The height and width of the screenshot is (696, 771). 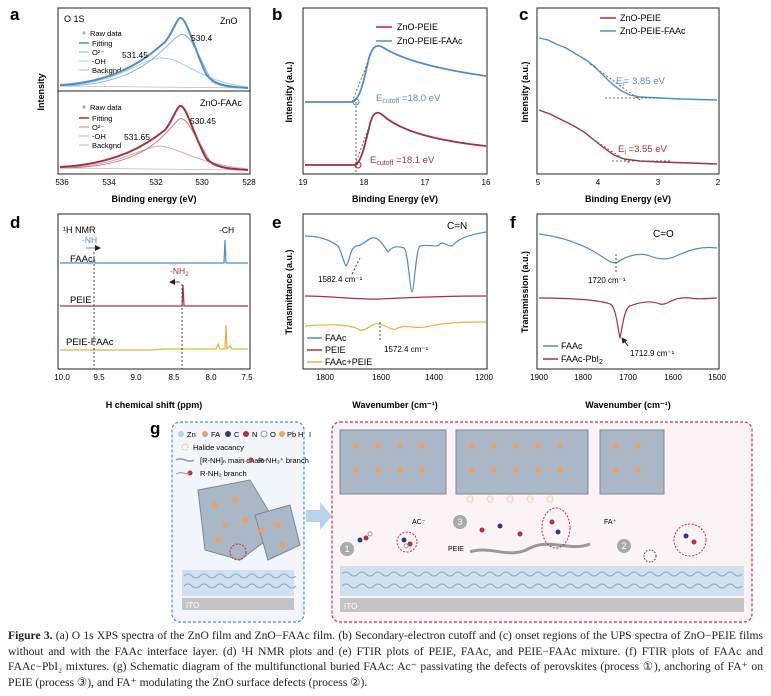 I want to click on panel-letter-c: c, so click(x=523, y=14).